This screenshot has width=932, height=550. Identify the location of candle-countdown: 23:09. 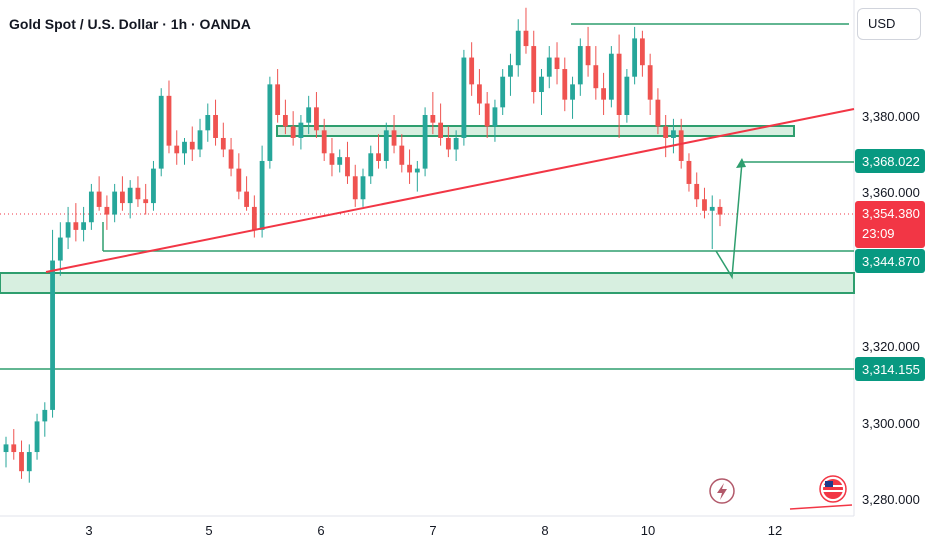
(878, 233).